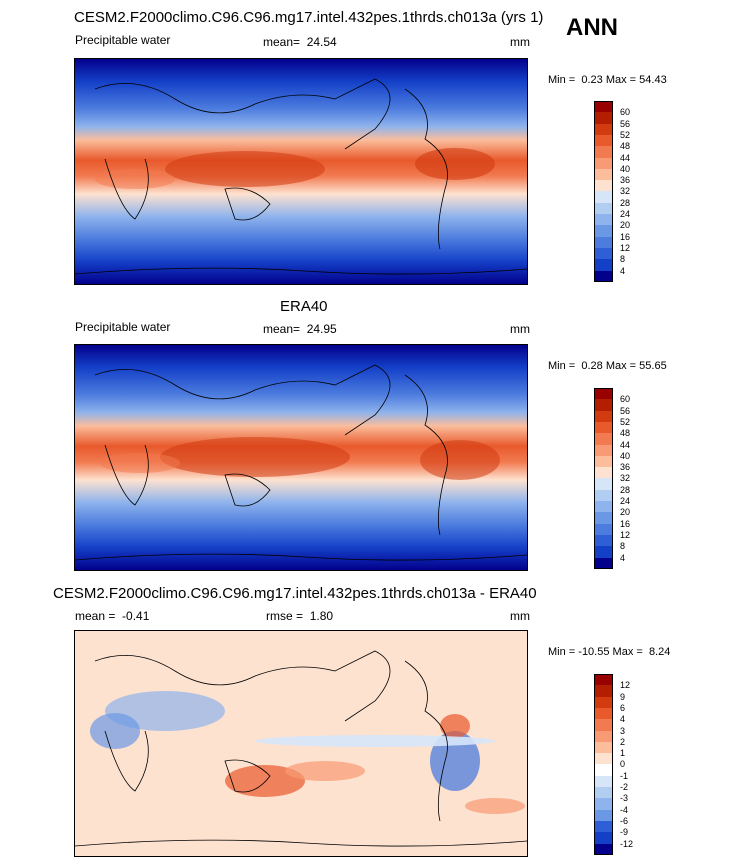 The width and height of the screenshot is (732, 865). What do you see at coordinates (623, 764) in the screenshot?
I see `colorbar-tick-label: 0` at bounding box center [623, 764].